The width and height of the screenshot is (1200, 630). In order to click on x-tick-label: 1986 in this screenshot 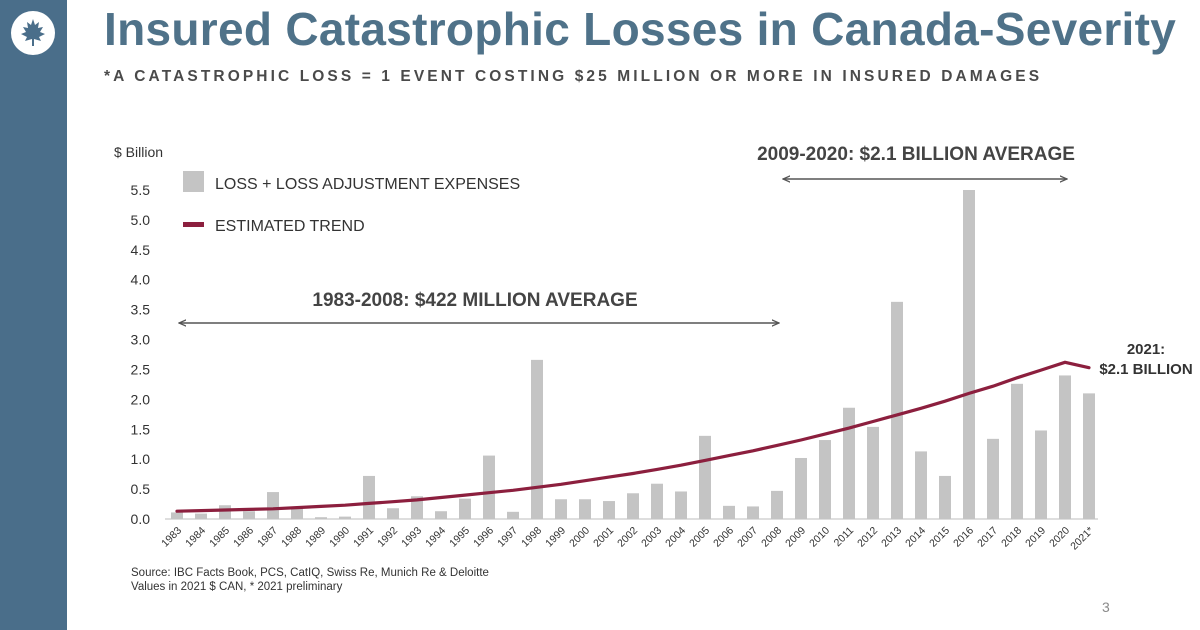, I will do `click(243, 537)`.